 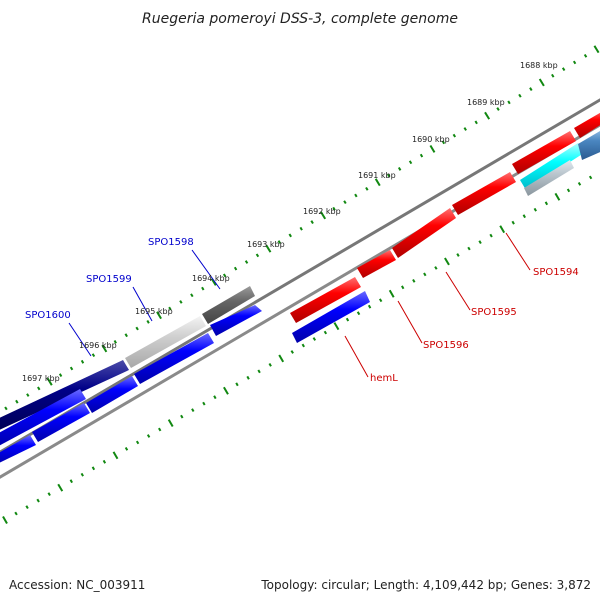 I want to click on connector-spo1598, so click(x=206, y=269).